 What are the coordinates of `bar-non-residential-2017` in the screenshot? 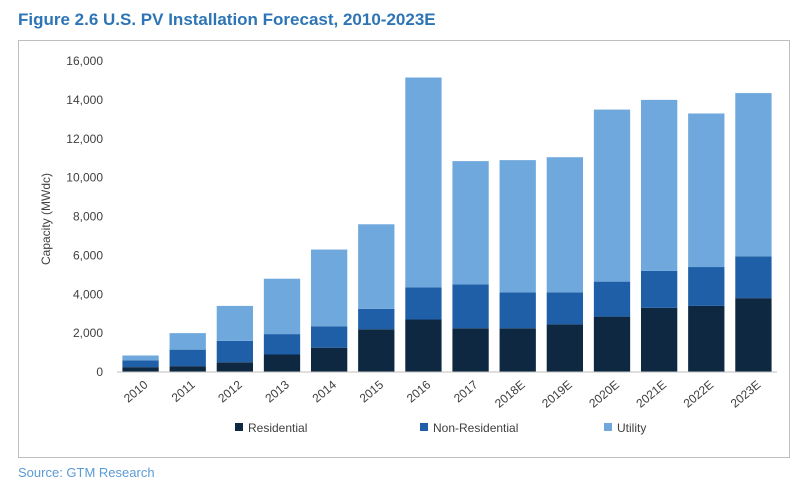 It's located at (470, 306).